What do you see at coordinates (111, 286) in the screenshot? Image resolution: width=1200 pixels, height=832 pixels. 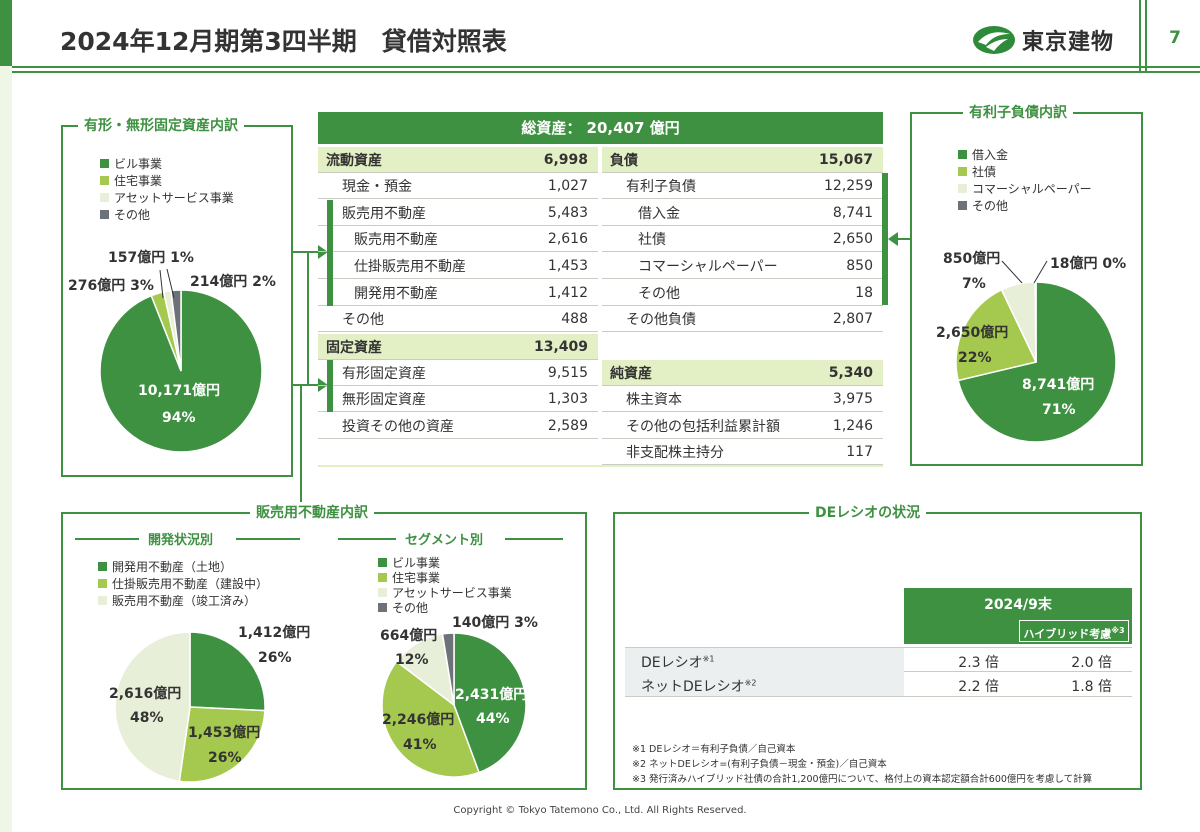 I see `pie-label-housing: 276億円 3%` at bounding box center [111, 286].